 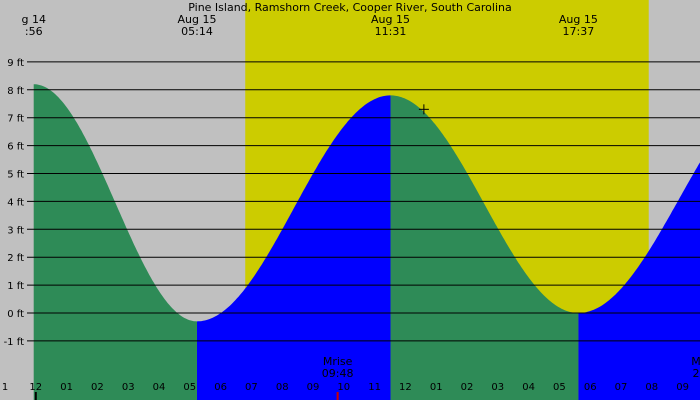 I want to click on y-tick-label: 9 ft, so click(x=15, y=63).